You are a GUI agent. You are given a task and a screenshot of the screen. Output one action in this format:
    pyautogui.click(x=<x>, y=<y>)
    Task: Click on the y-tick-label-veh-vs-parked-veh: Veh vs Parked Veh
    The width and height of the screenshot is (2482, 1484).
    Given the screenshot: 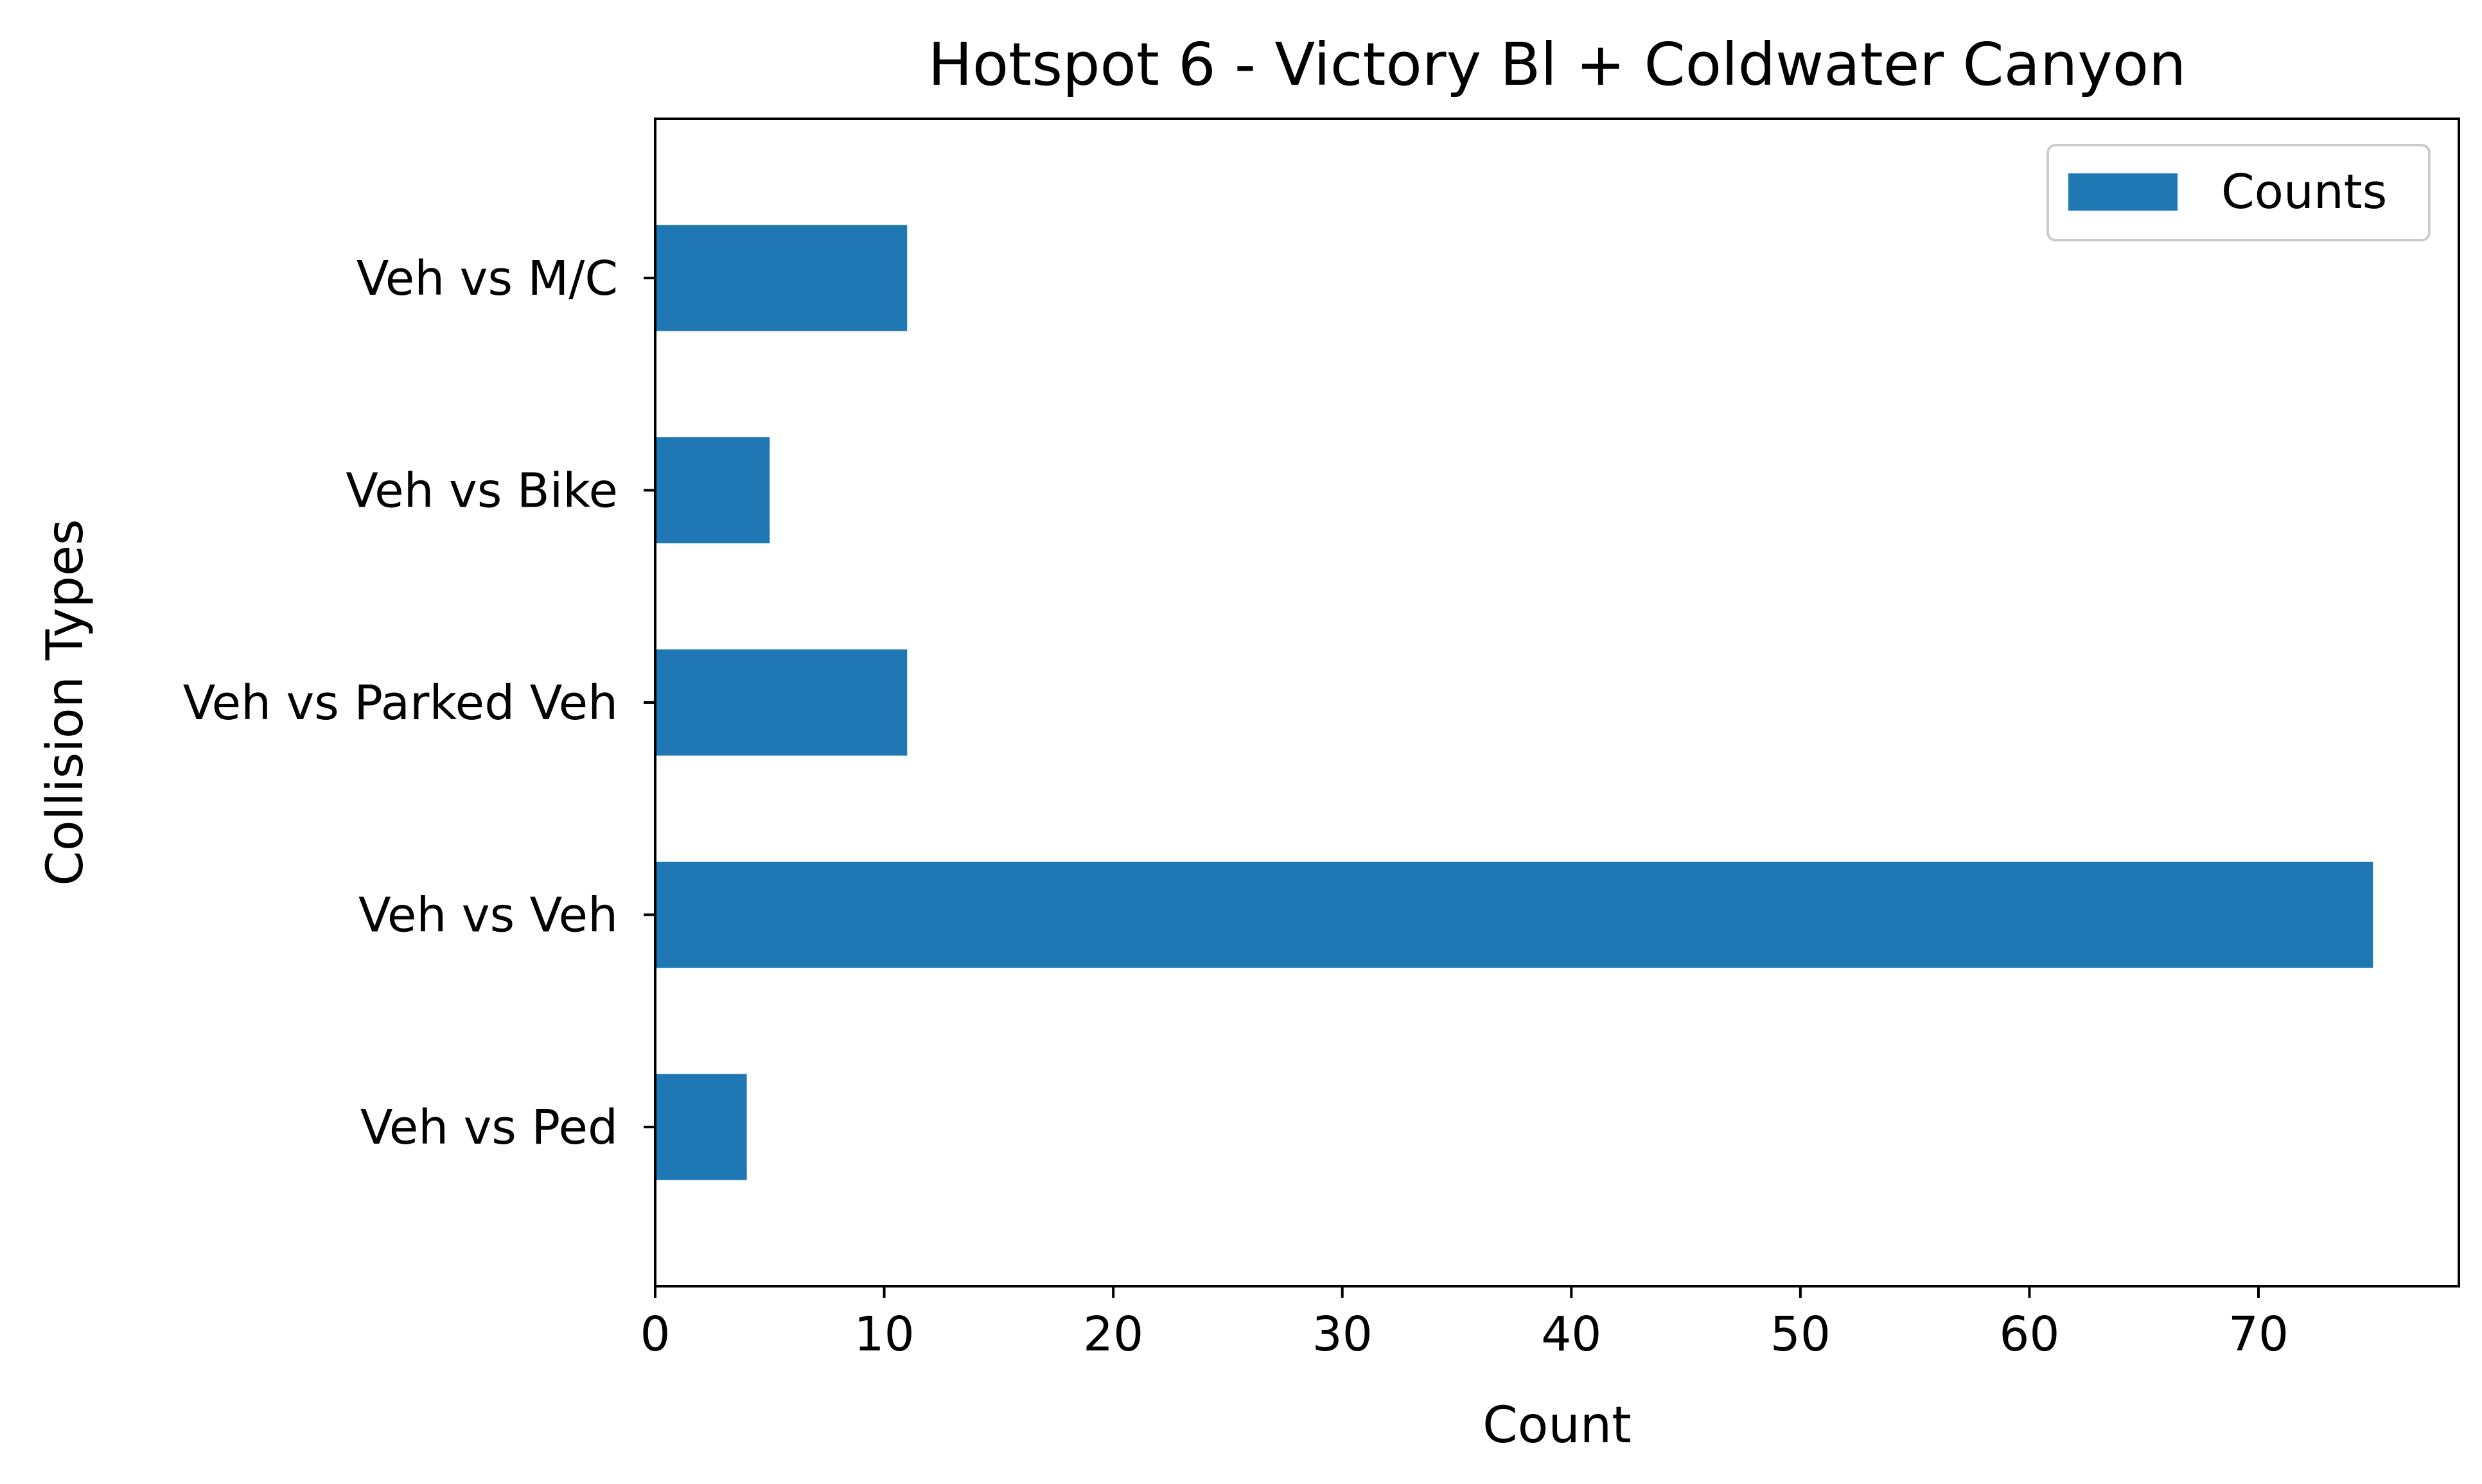 What is the action you would take?
    pyautogui.click(x=400, y=703)
    